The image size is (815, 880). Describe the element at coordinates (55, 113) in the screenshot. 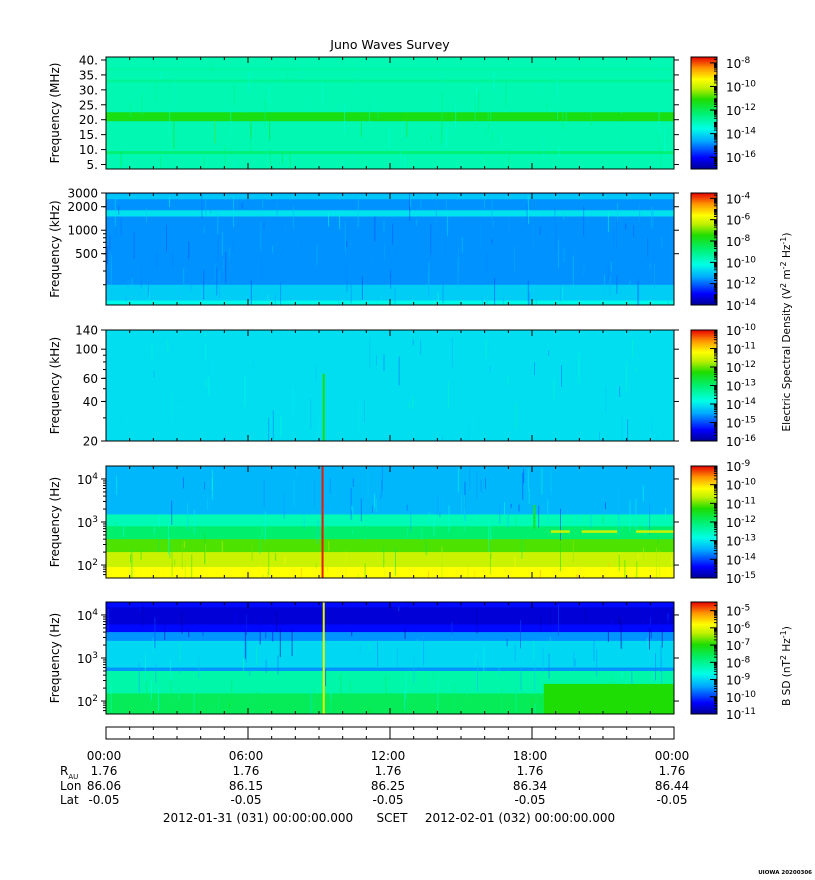

I see `y-axis-label-1: Frequency (MHz)` at that location.